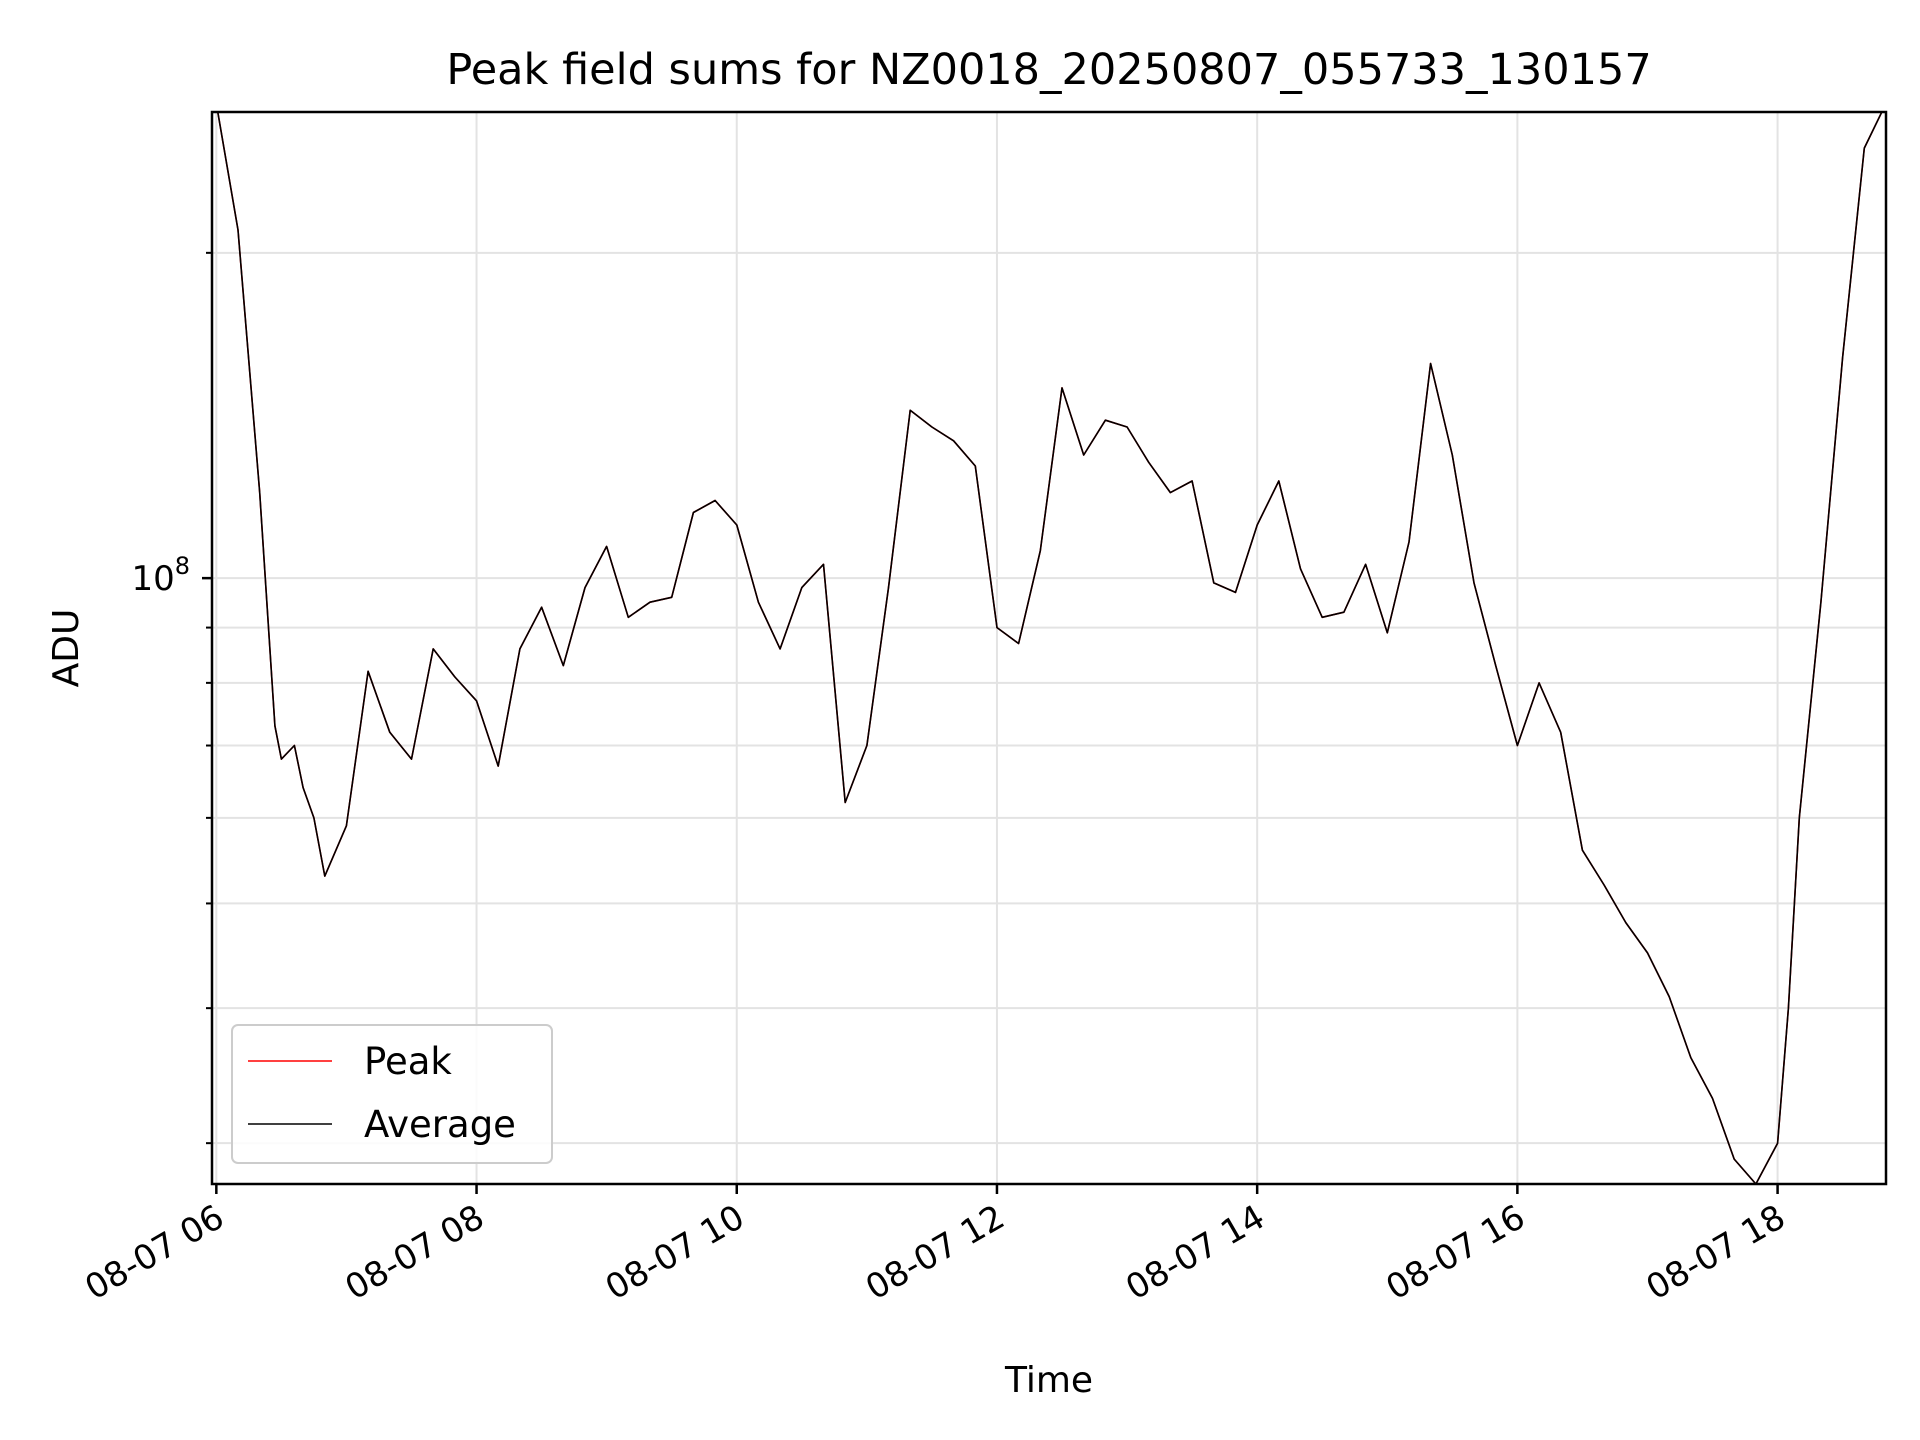  What do you see at coordinates (171, 698) in the screenshot?
I see `y-axis: 108` at bounding box center [171, 698].